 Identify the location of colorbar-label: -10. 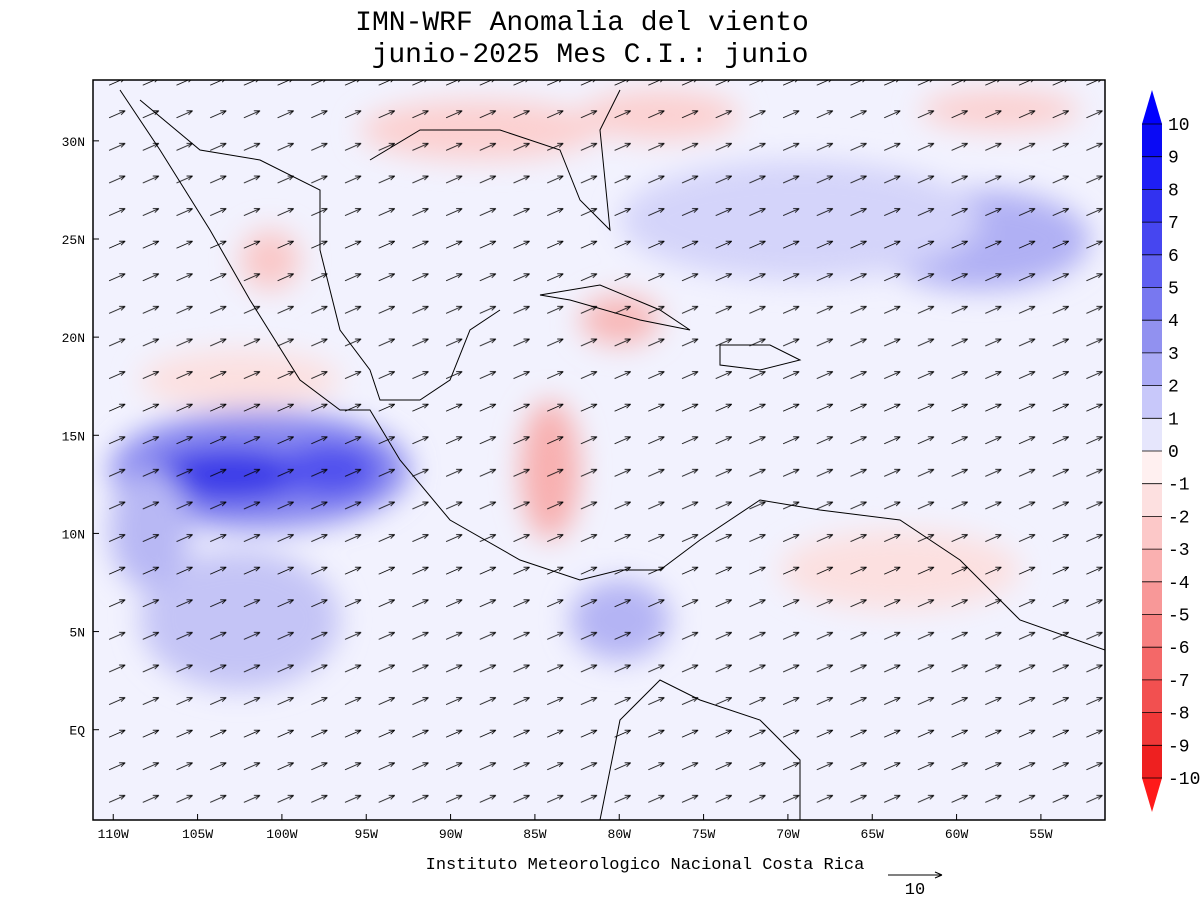
(1184, 780).